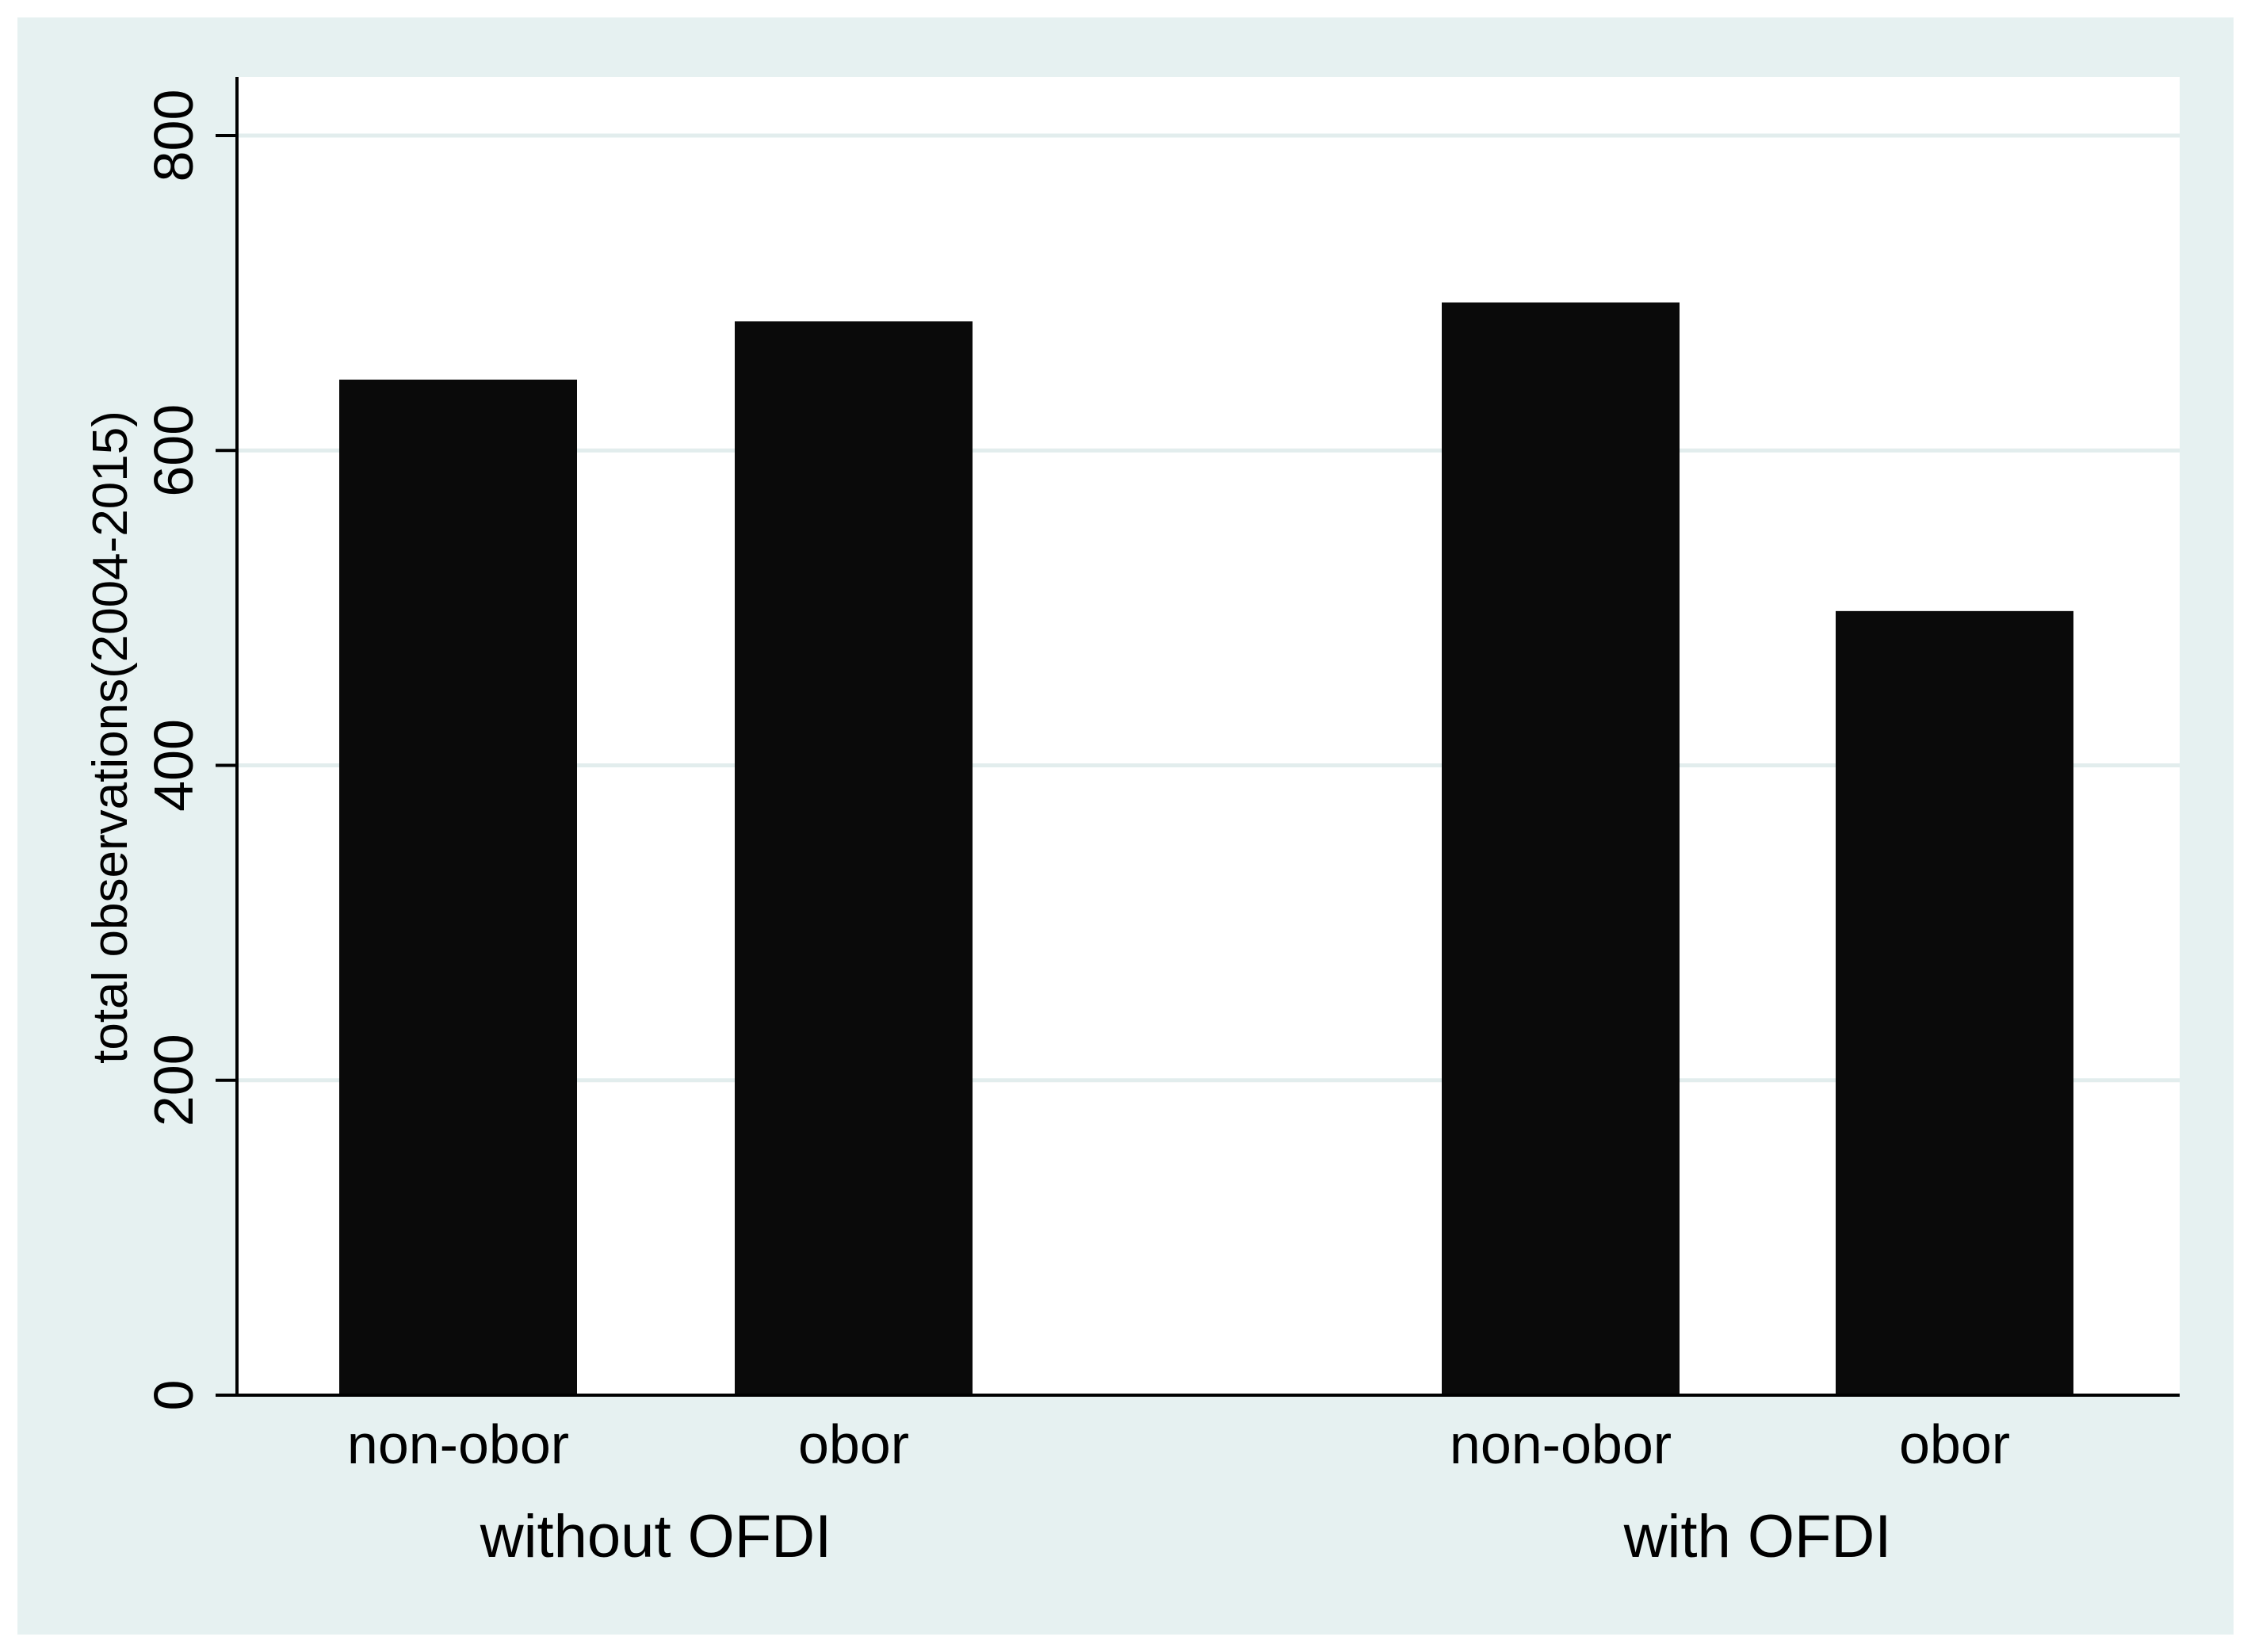 The width and height of the screenshot is (2251, 1652). What do you see at coordinates (173, 1080) in the screenshot?
I see `y-tick-label: 200` at bounding box center [173, 1080].